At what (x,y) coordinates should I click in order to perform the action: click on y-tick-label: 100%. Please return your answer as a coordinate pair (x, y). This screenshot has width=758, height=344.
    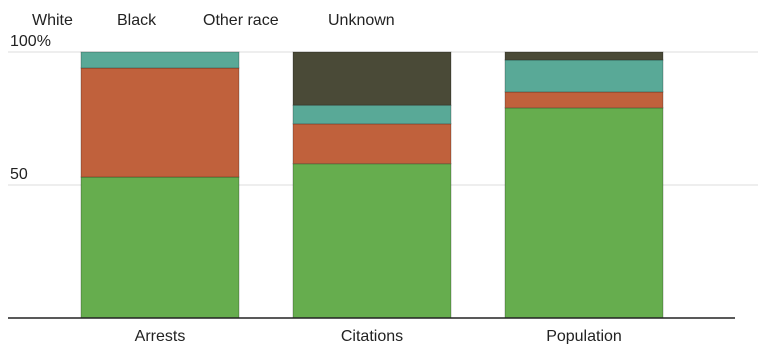
    Looking at the image, I should click on (30, 41).